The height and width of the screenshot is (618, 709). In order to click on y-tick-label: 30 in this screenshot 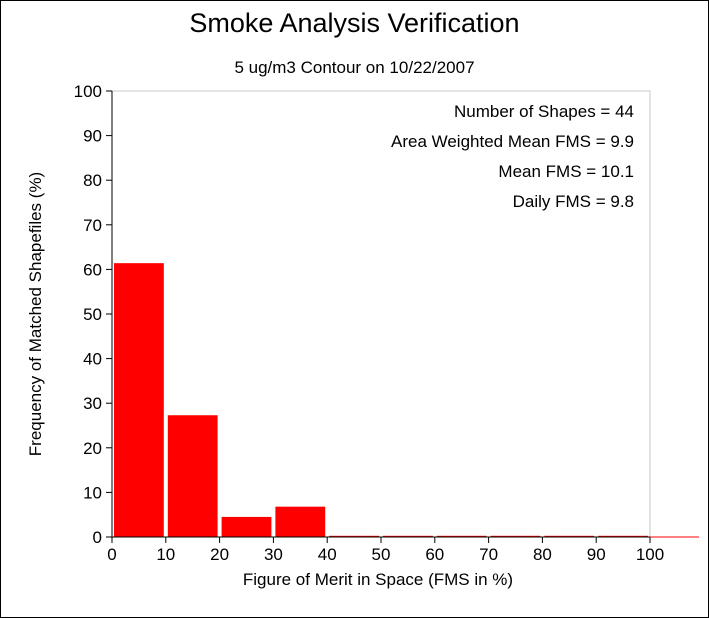, I will do `click(92, 403)`.